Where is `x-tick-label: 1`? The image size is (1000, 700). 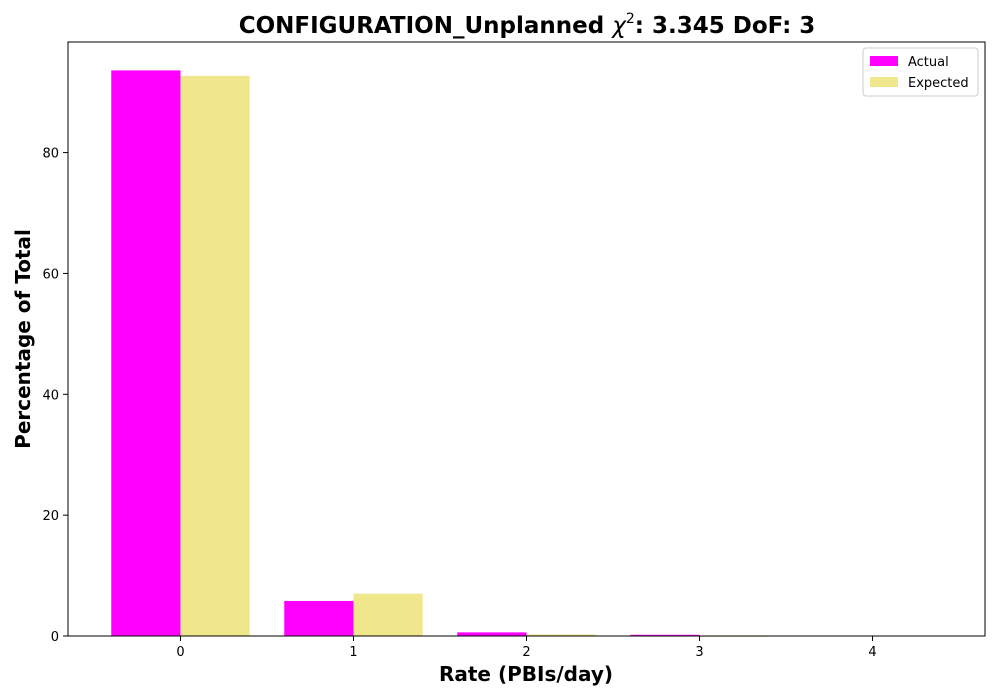 x-tick-label: 1 is located at coordinates (353, 652).